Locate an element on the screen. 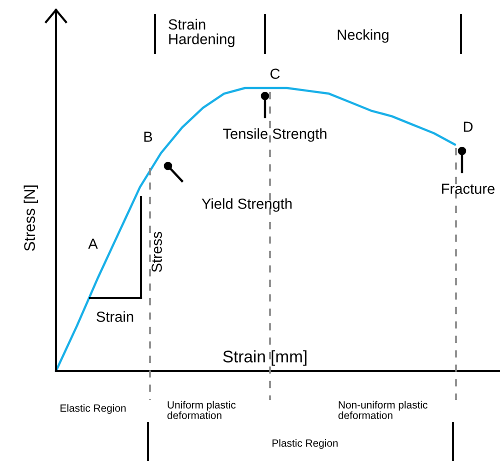  annotation: Tensile Strength is located at coordinates (274, 135).